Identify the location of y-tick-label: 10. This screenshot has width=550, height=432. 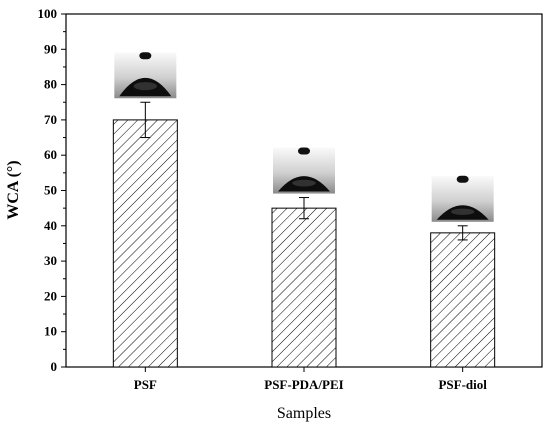
(50, 331).